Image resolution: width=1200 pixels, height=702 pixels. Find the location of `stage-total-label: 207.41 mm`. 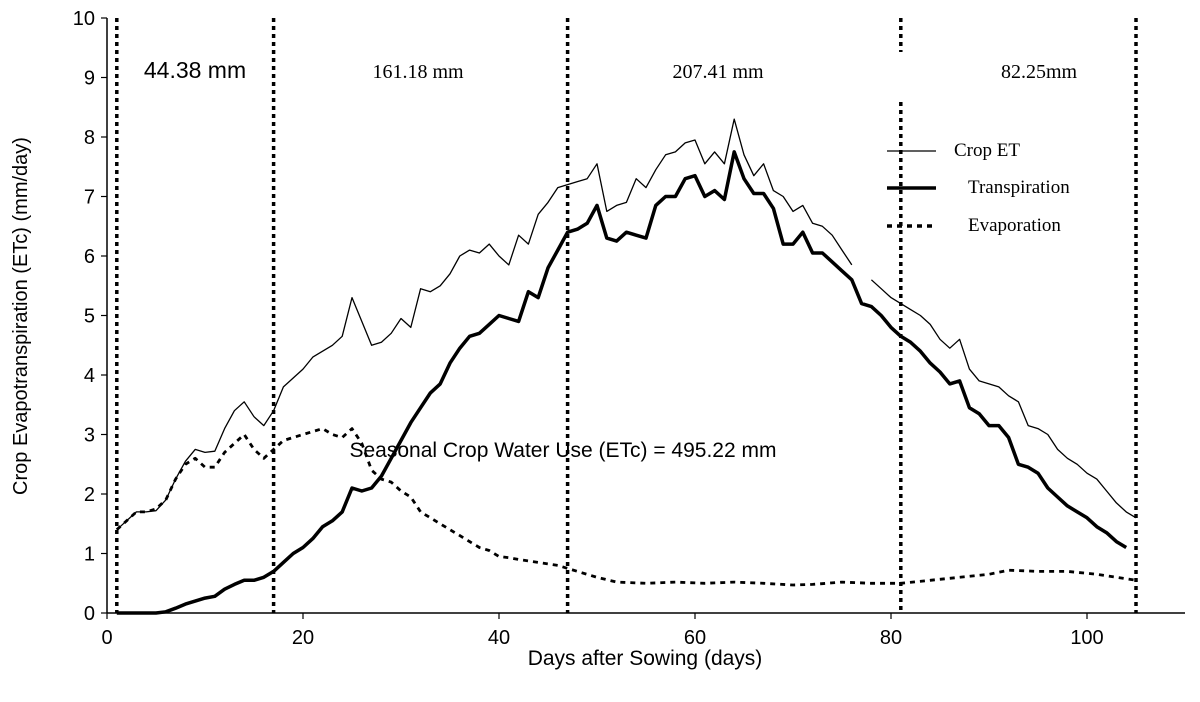

stage-total-label: 207.41 mm is located at coordinates (718, 72).